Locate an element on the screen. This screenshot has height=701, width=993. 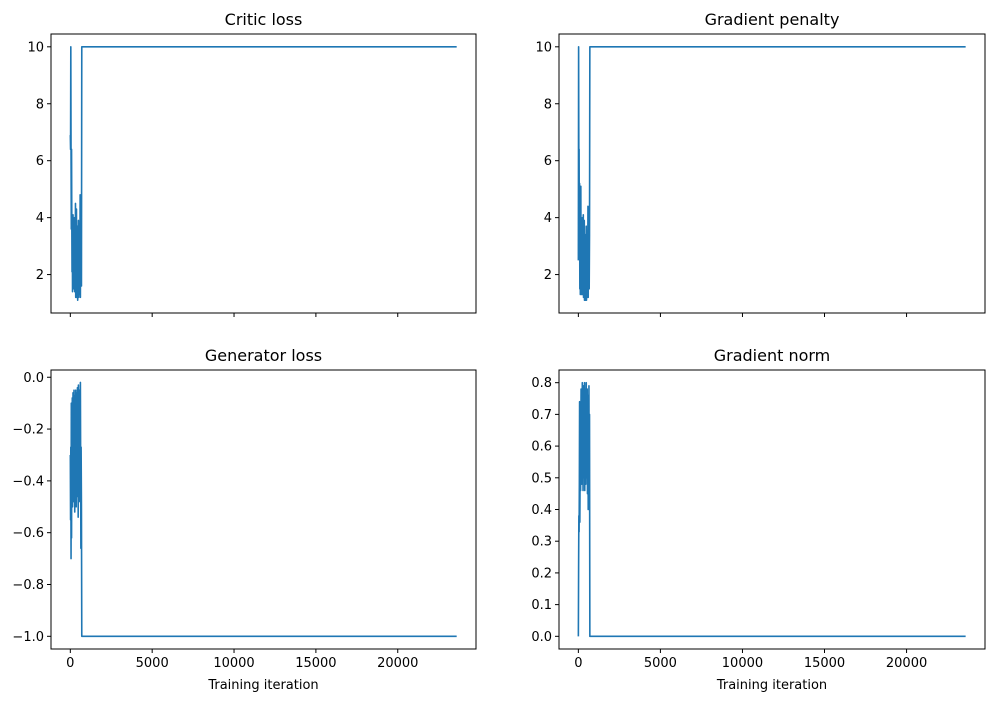
gradient-norm-xlabel: Training iteration is located at coordinates (771, 685).